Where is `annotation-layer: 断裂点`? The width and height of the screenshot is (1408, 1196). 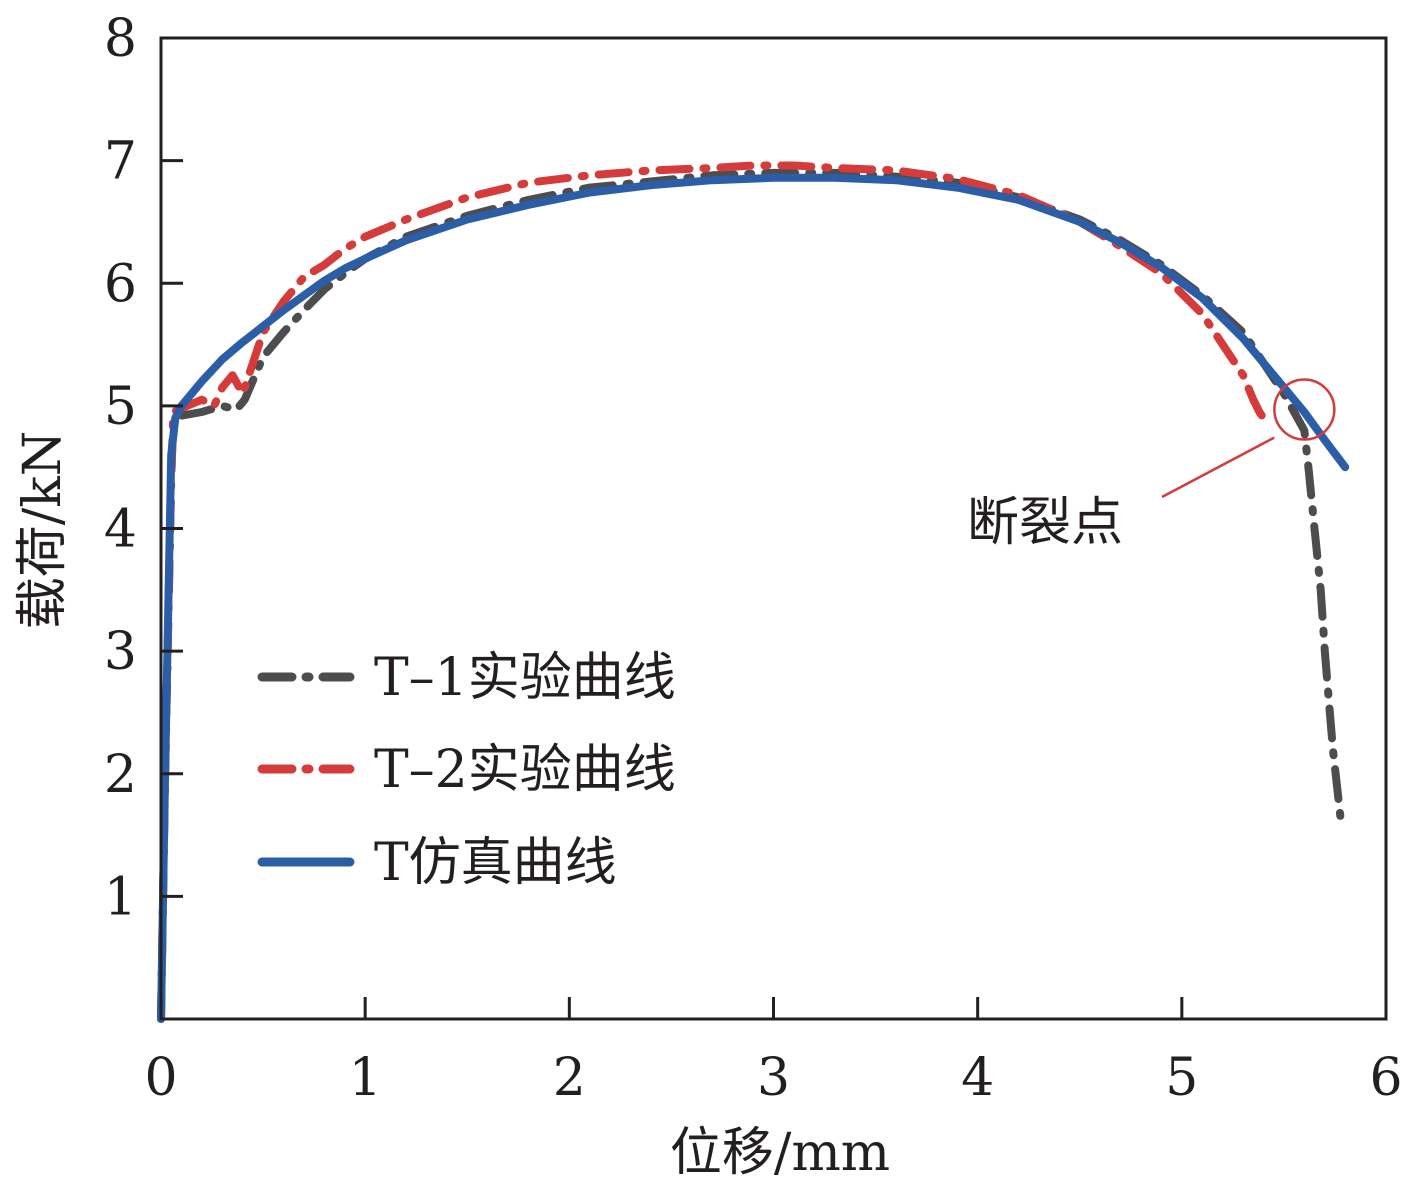 annotation-layer: 断裂点 is located at coordinates (1151, 465).